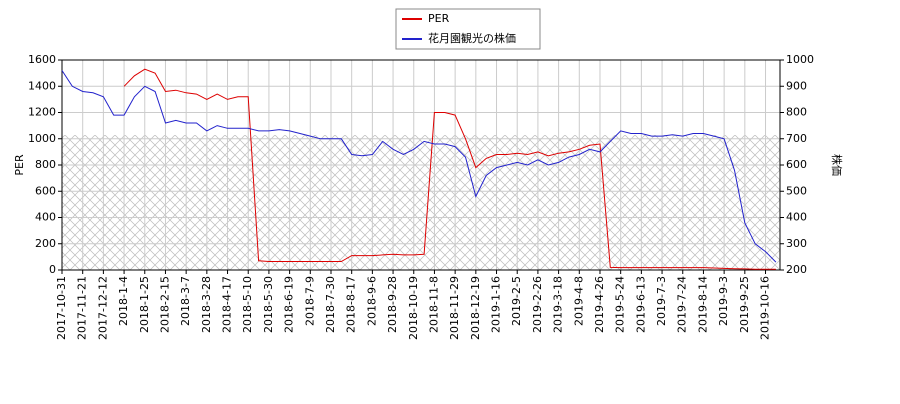 This screenshot has width=900, height=404. What do you see at coordinates (472, 38) in the screenshot?
I see `legend-label: 花月園観光の株価` at bounding box center [472, 38].